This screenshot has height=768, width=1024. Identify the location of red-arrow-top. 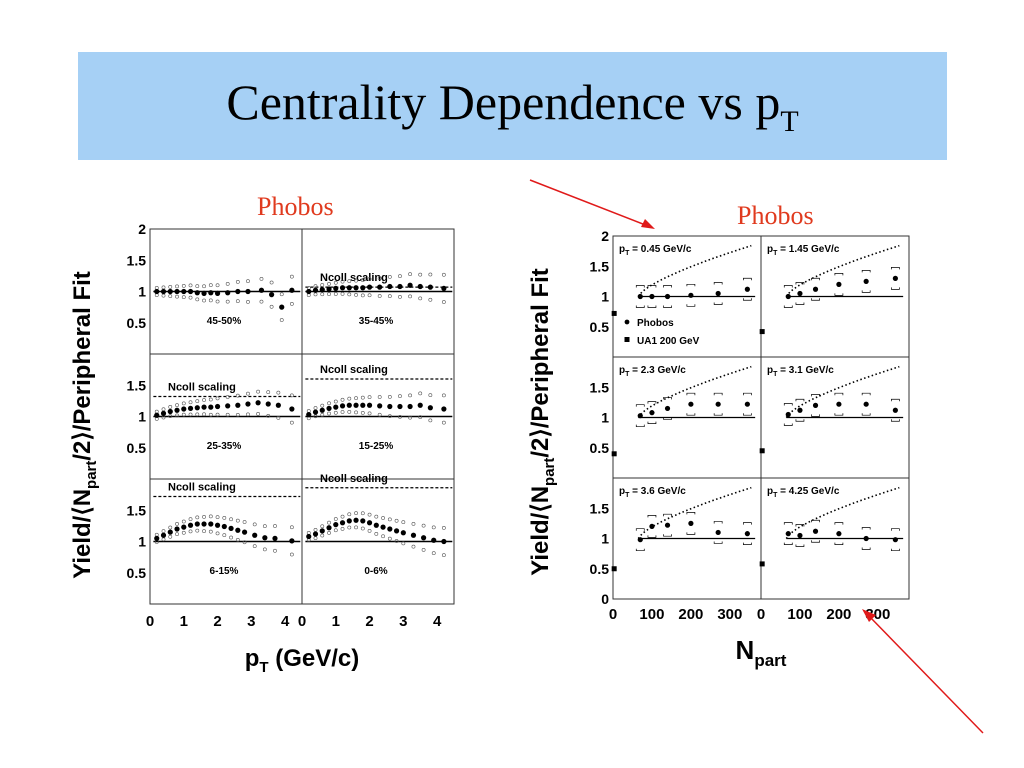
(589, 203).